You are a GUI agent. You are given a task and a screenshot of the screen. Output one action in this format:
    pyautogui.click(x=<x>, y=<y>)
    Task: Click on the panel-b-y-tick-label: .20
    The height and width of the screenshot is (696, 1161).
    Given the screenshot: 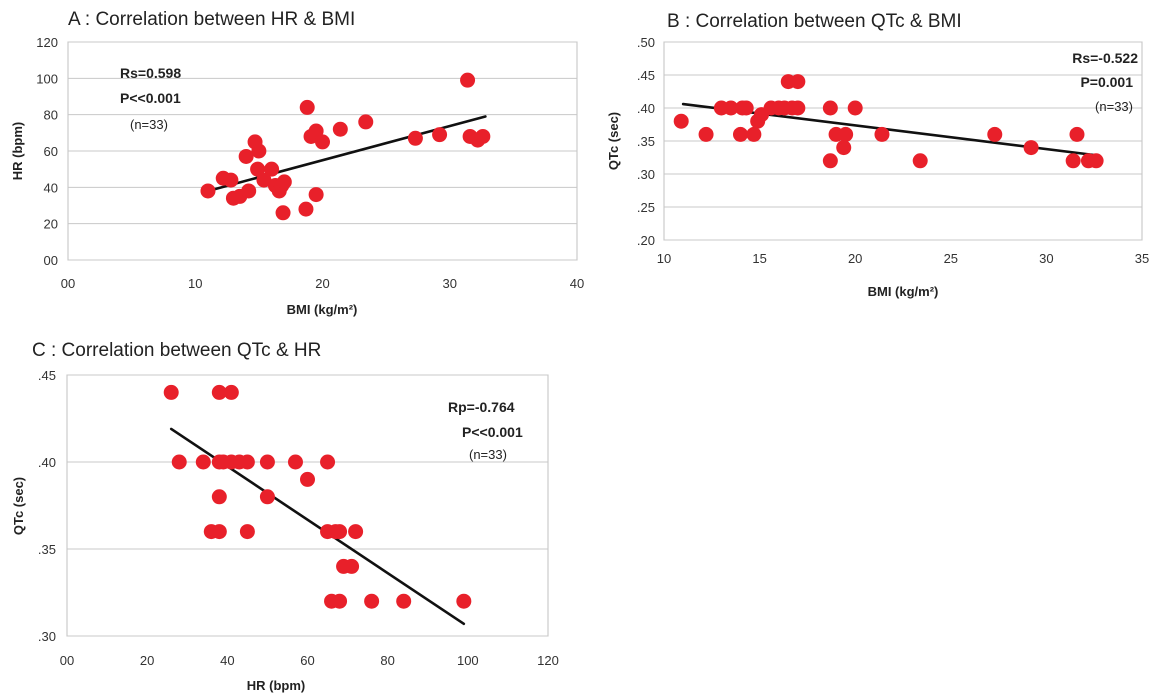 What is the action you would take?
    pyautogui.click(x=646, y=240)
    